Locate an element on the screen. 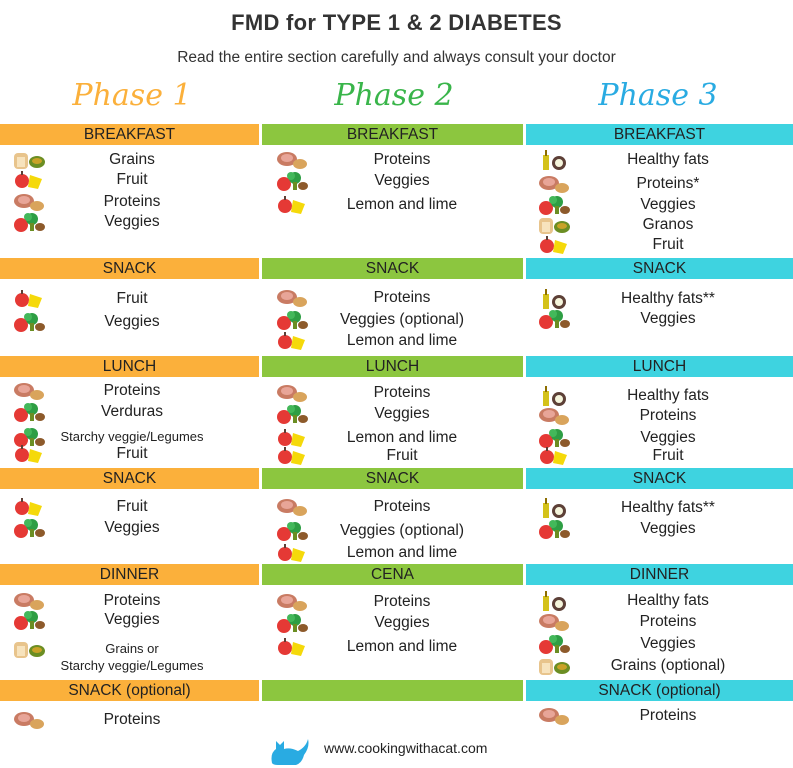  list-item: Grains (optional) is located at coordinates (668, 665).